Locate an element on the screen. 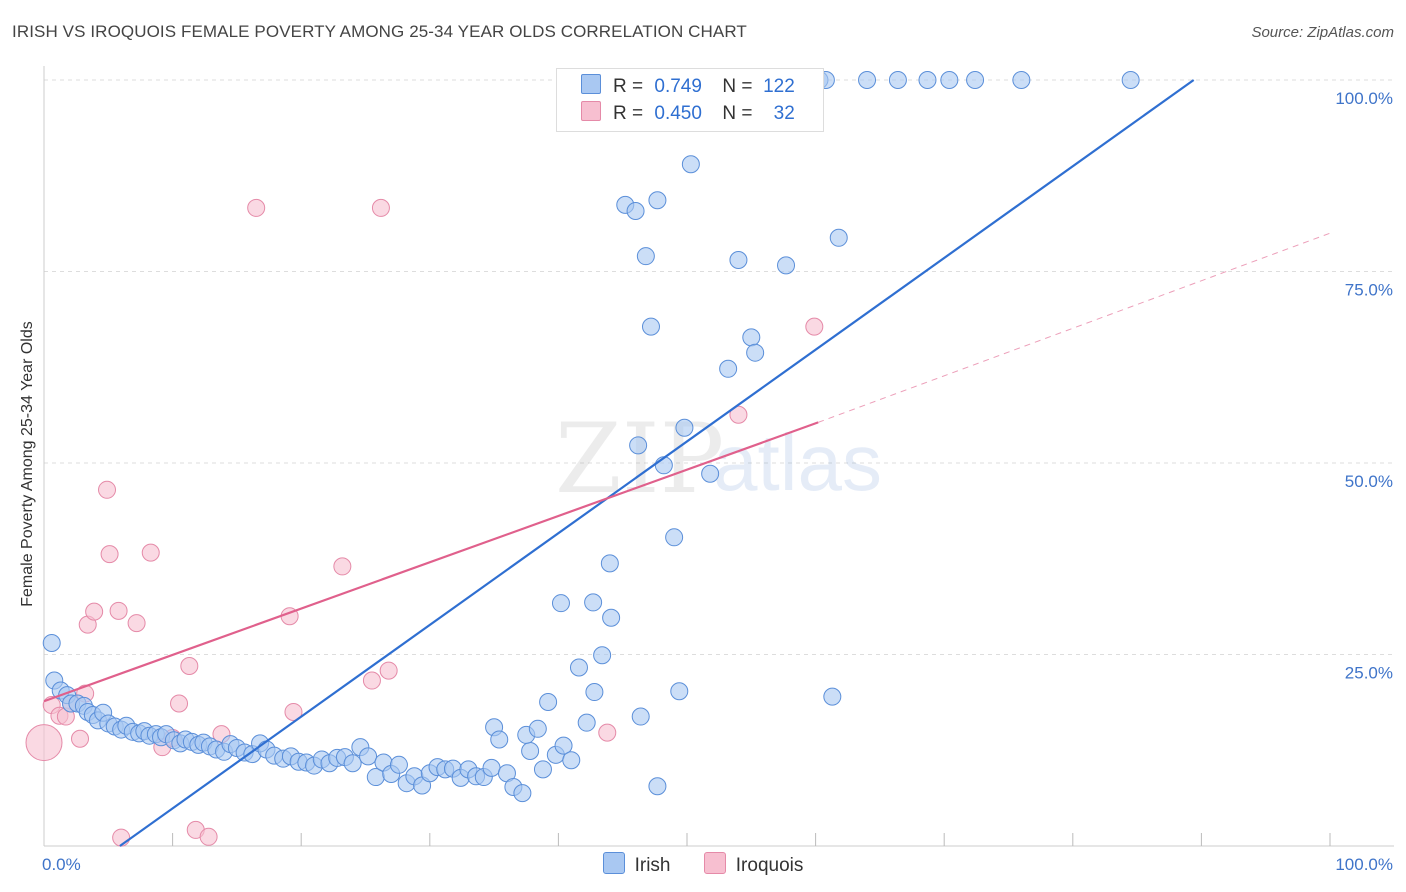  x-tick-label-min: 0.0% is located at coordinates (61, 864).